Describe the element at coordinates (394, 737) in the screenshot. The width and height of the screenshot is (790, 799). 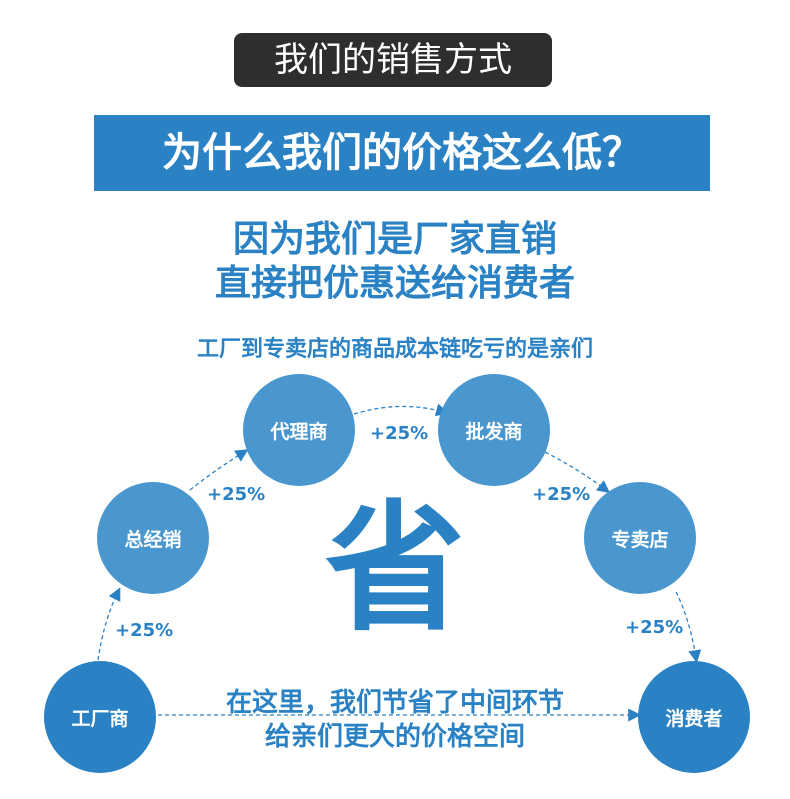
I see `bottom-line-2: 给亲们更大的价格空间` at that location.